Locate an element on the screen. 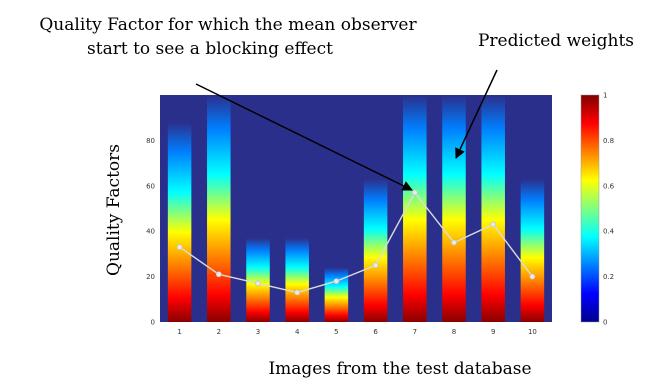  x-tick-2: 2 is located at coordinates (219, 332).